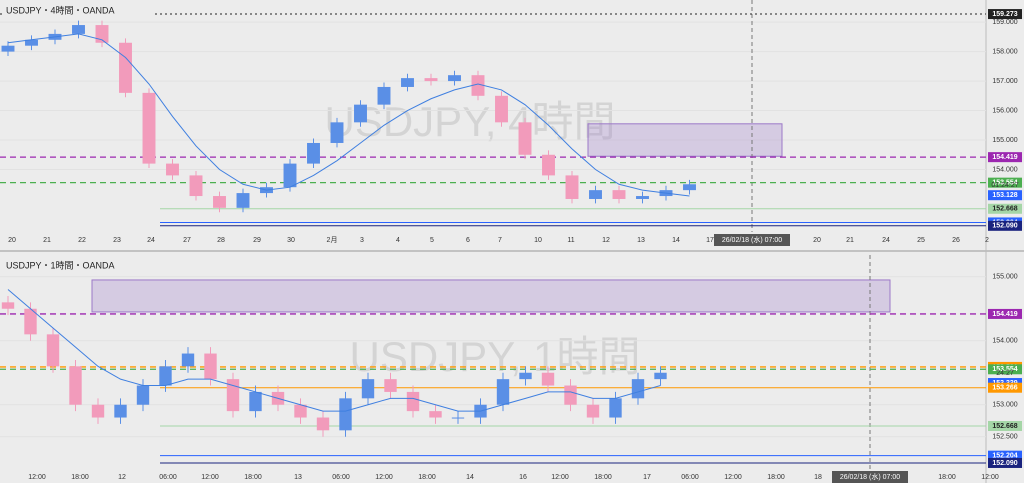 This screenshot has width=1024, height=483. Describe the element at coordinates (500, 240) in the screenshot. I see `x-tick-label: 7` at that location.